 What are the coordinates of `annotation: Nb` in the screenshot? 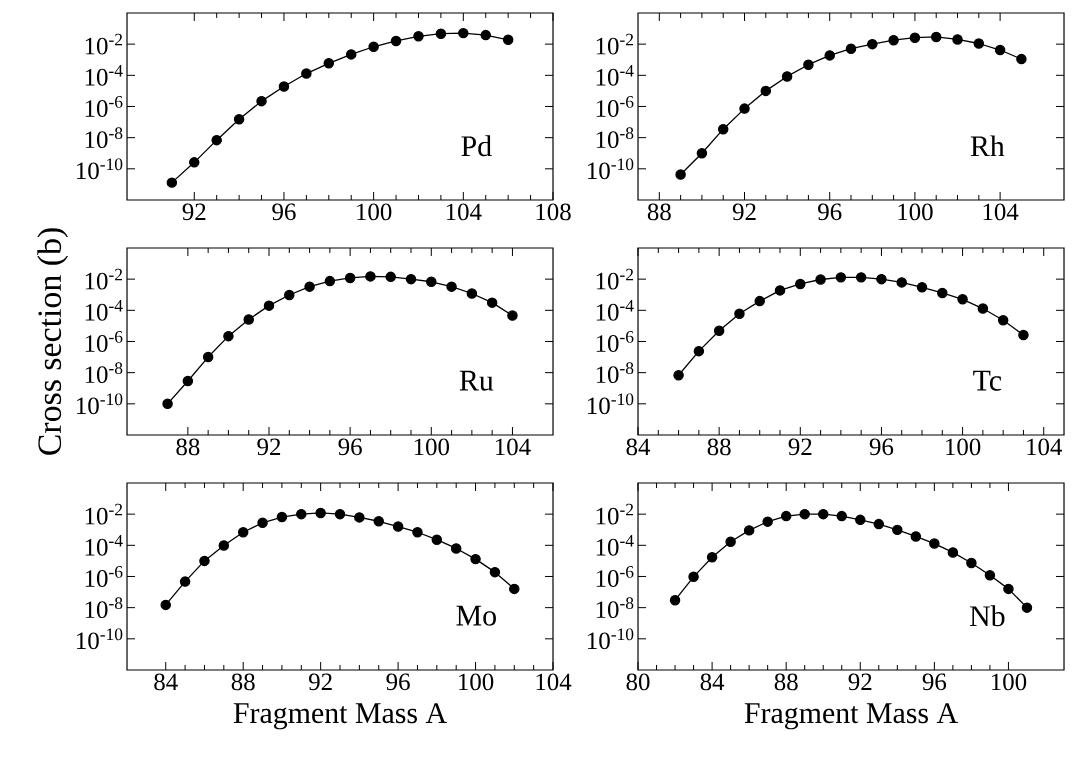 It's located at (987, 616).